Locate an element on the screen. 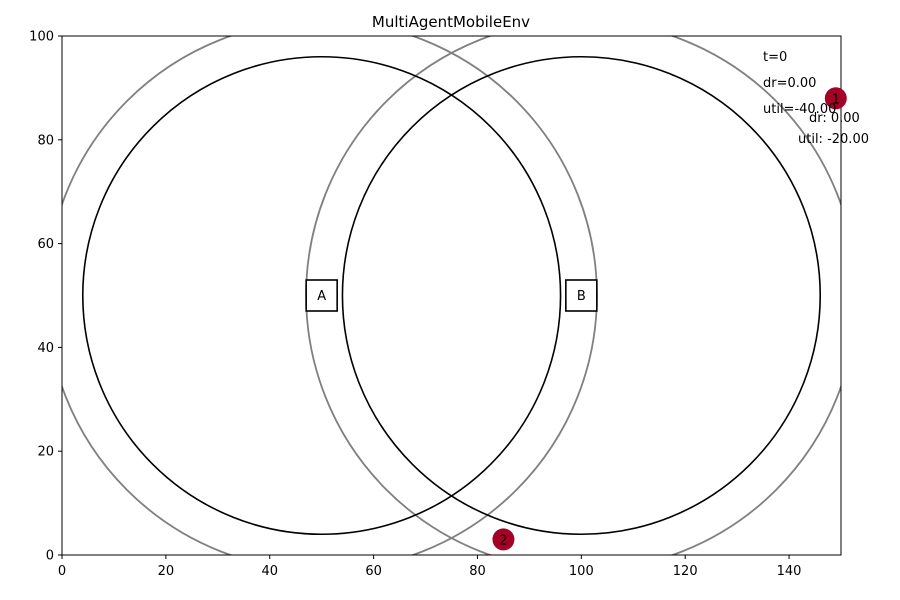  x-tick-label: 100 is located at coordinates (581, 571).